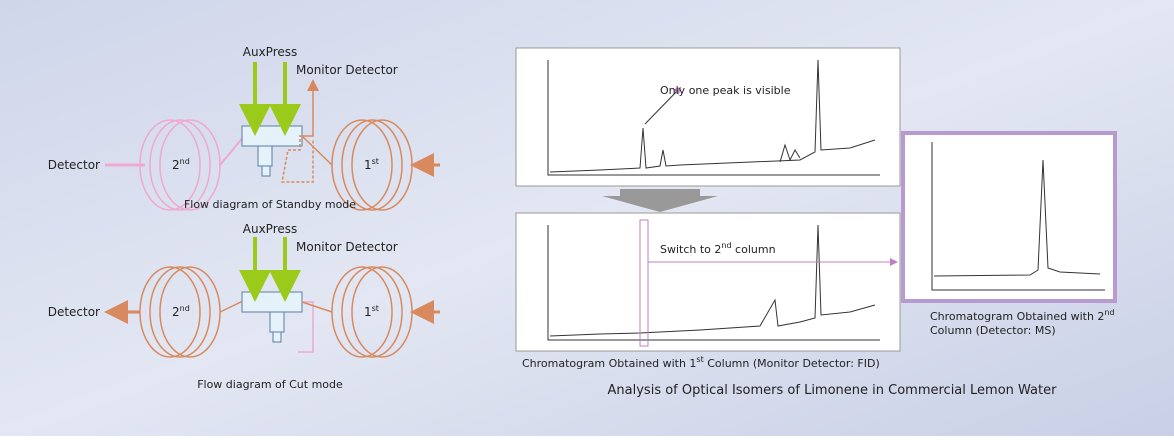 The image size is (1174, 440). Describe the element at coordinates (270, 204) in the screenshot. I see `caption: Flow diagram of Standby mode` at that location.